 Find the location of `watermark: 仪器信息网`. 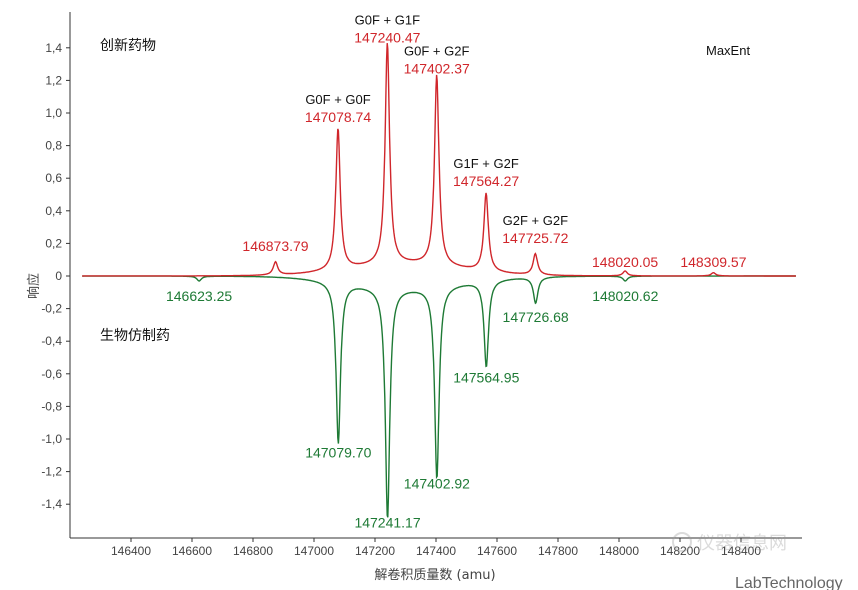

watermark: 仪器信息网 is located at coordinates (729, 542).